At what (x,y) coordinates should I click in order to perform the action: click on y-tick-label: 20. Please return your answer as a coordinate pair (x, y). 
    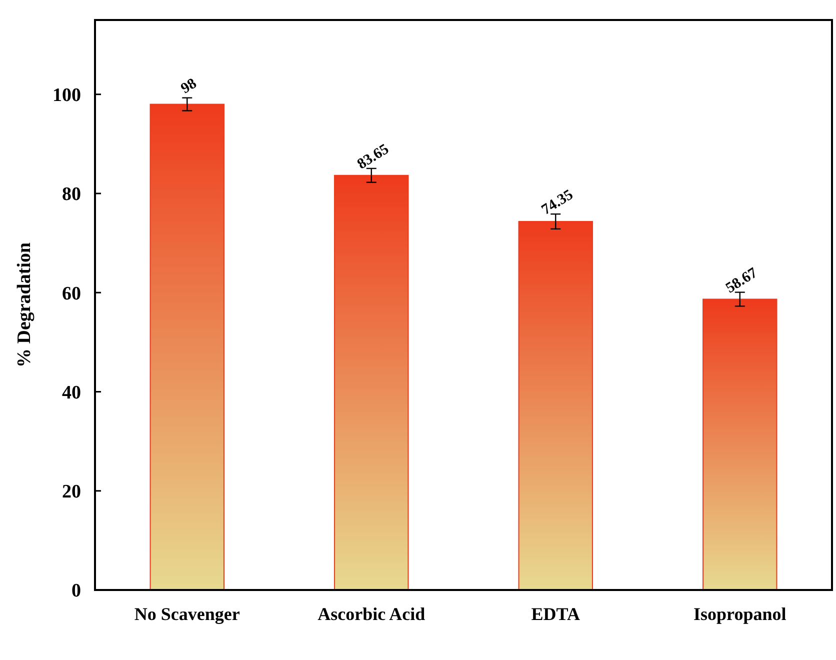
    Looking at the image, I should click on (71, 492).